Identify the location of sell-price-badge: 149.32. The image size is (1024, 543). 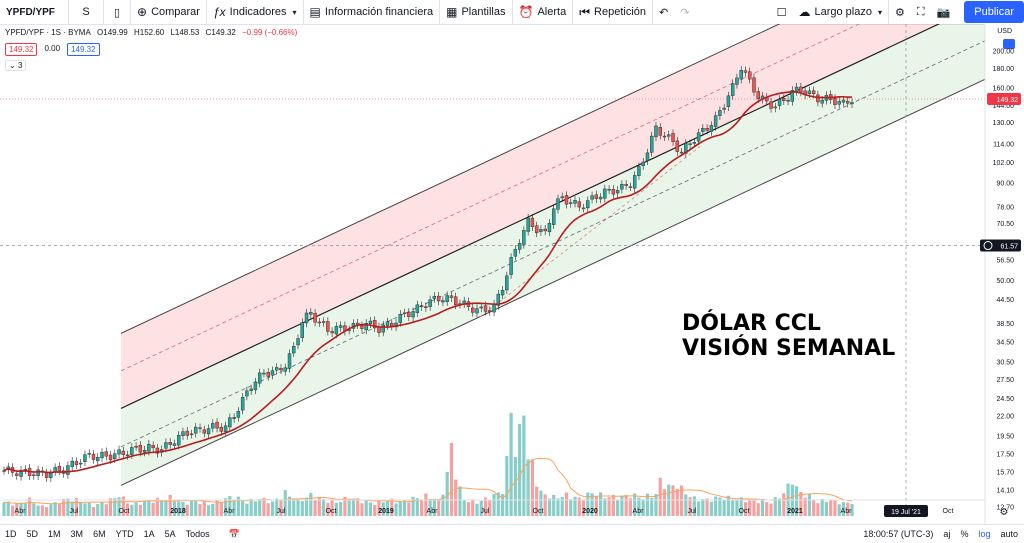
(21, 49).